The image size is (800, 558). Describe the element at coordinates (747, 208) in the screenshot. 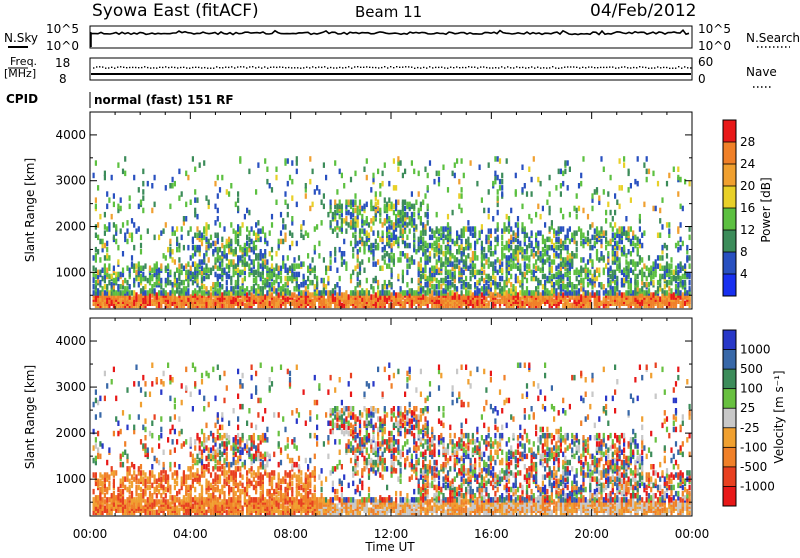

I see `power-colorbar-tick-label: 16` at that location.